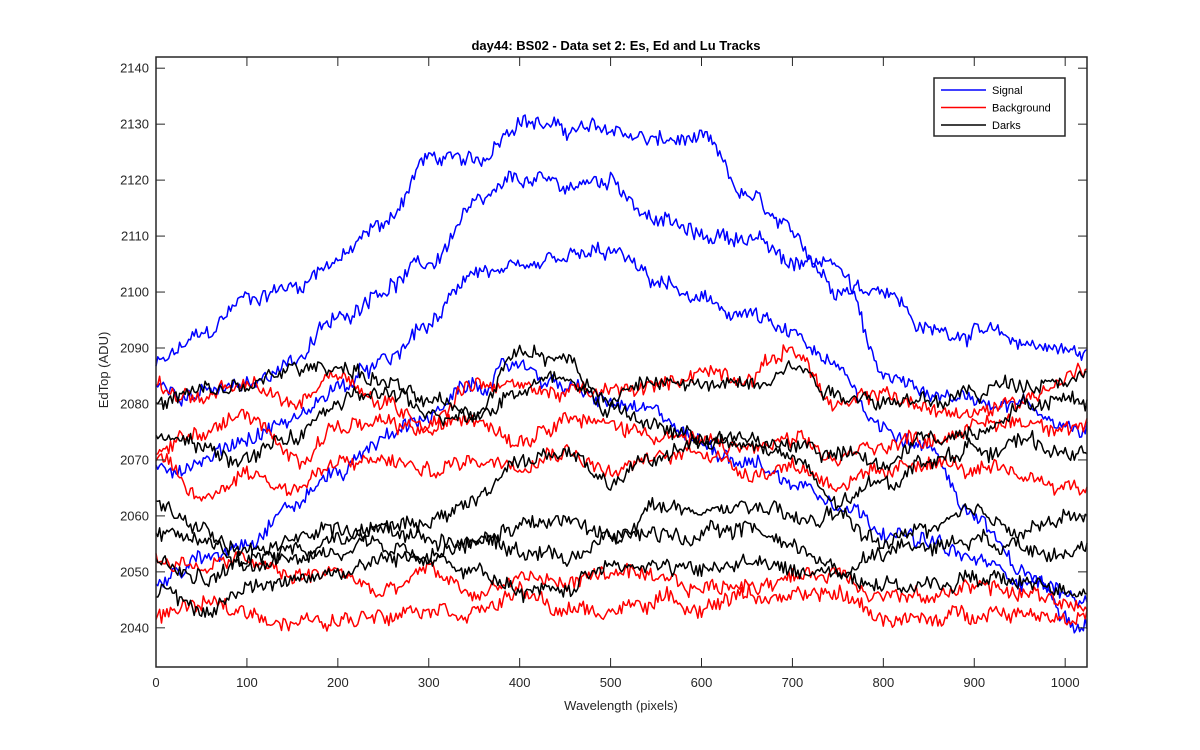 This screenshot has width=1200, height=750. What do you see at coordinates (155, 682) in the screenshot?
I see `x-tick-label: 0` at bounding box center [155, 682].